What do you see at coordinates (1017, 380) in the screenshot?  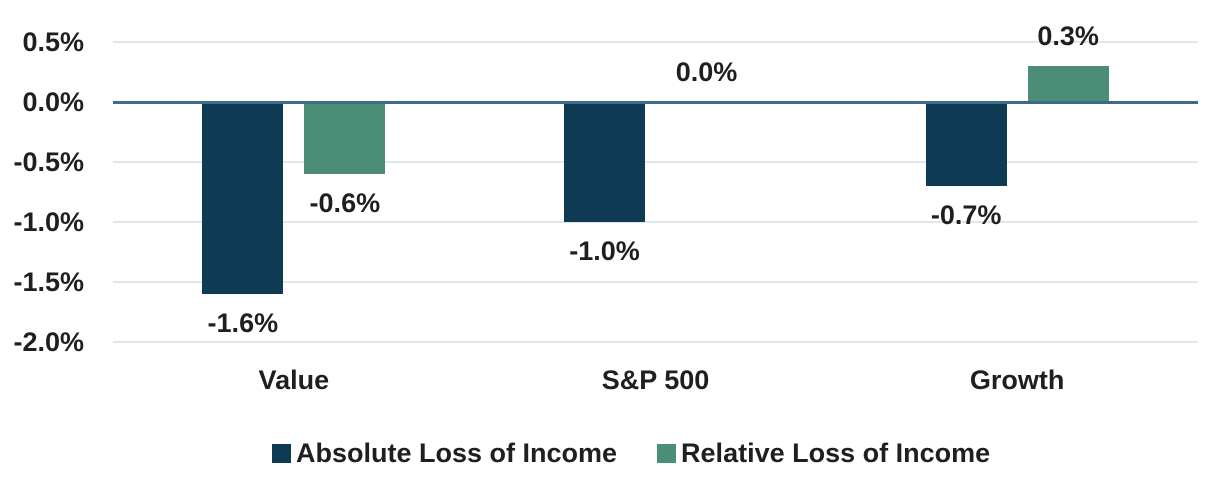 I see `category-label-growth: Growth` at bounding box center [1017, 380].